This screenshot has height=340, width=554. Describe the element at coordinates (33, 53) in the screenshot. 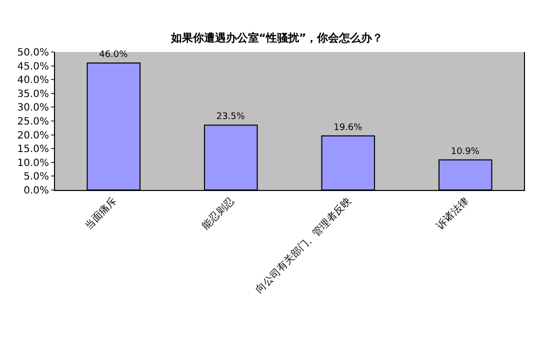

I see `y-tick-label: 50.0%` at that location.